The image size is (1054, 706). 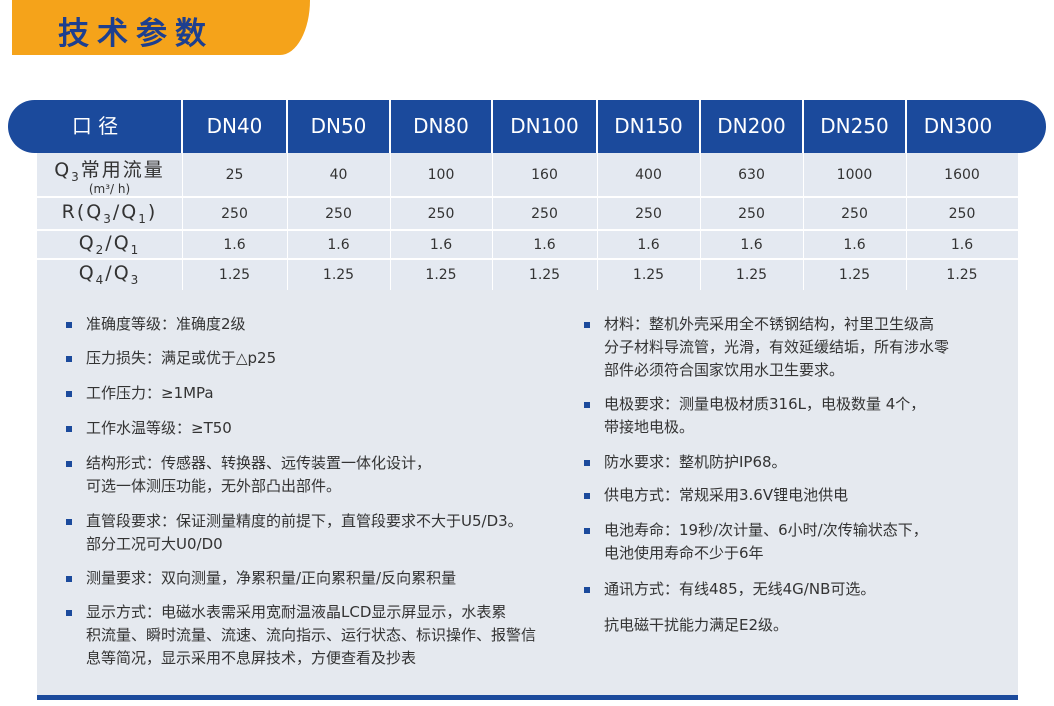 What do you see at coordinates (271, 578) in the screenshot?
I see `note-line: 测量要求：双向测量，净累积量/正向累积量/反向累积量` at bounding box center [271, 578].